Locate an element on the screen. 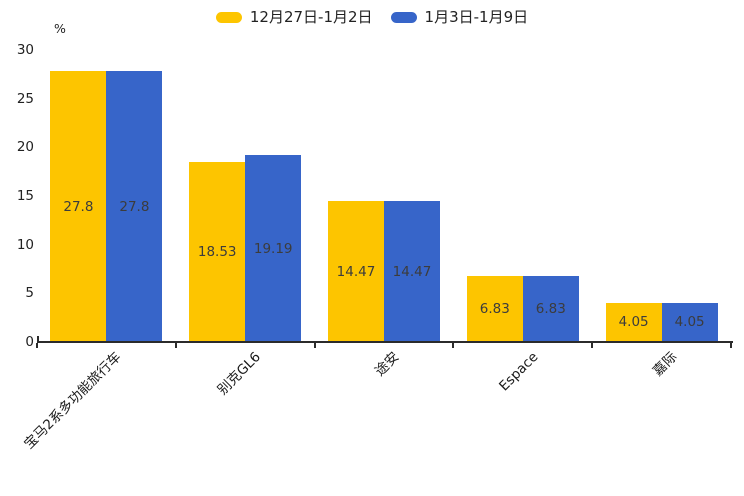 This screenshot has width=744, height=496. bar-途安-series2 is located at coordinates (412, 271).